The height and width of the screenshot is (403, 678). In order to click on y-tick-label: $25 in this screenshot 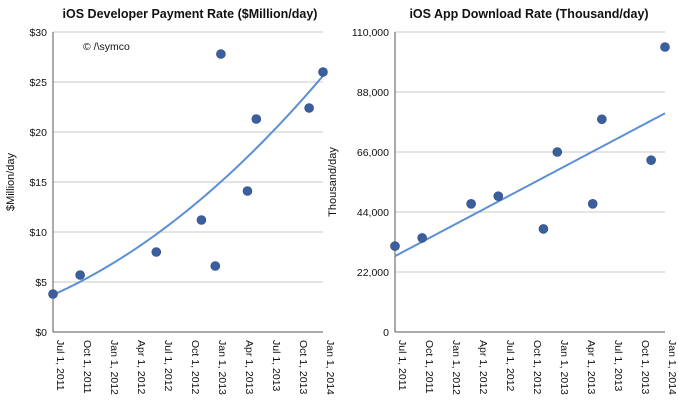, I will do `click(38, 83)`.